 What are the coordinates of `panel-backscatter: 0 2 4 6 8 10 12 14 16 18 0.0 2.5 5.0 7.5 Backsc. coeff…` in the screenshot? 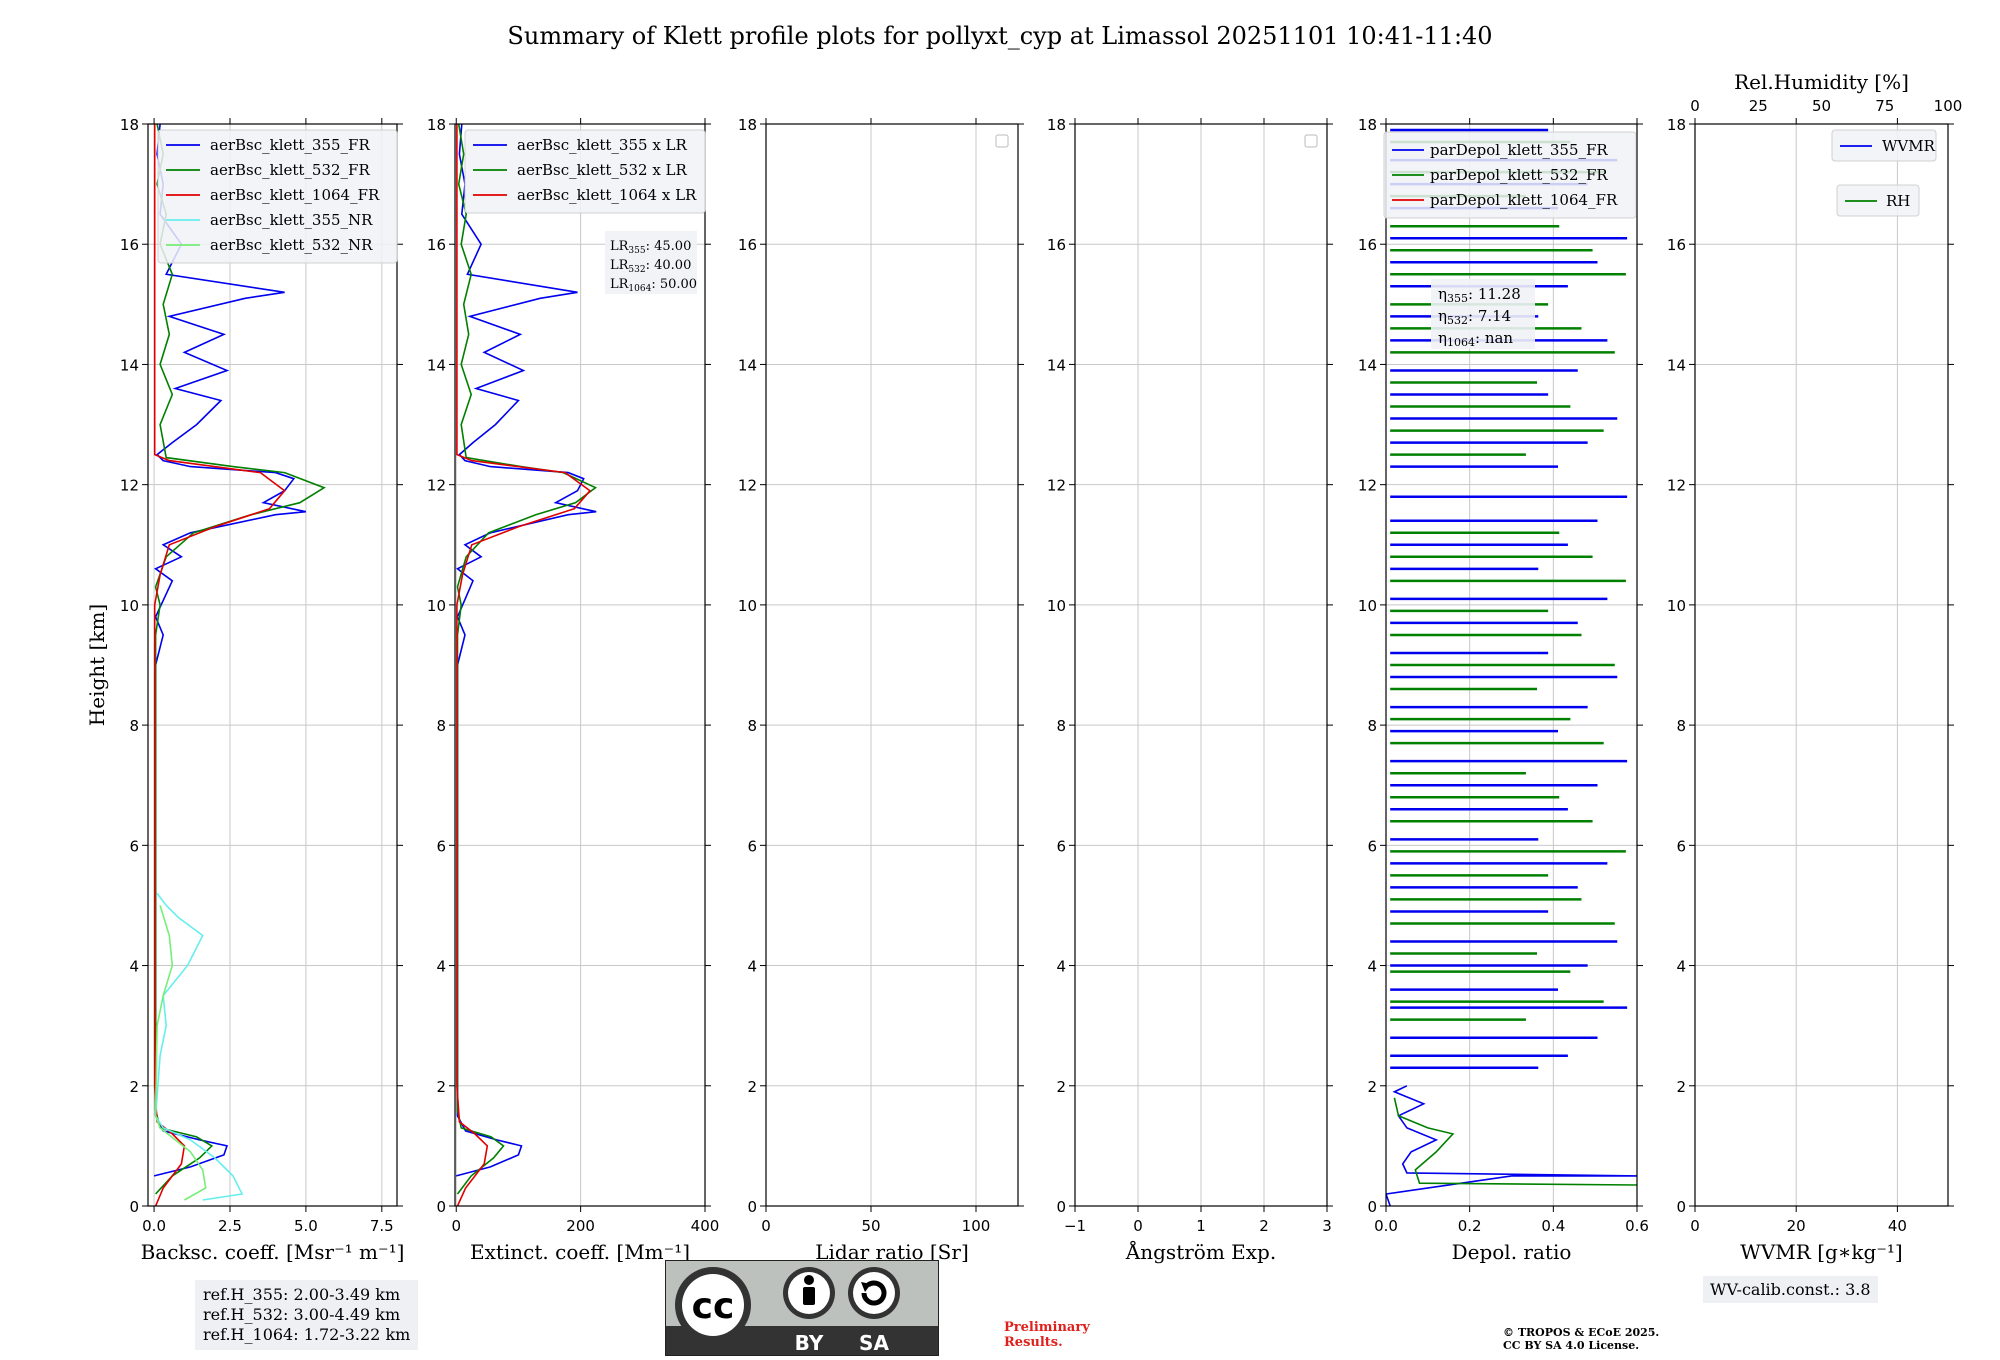 It's located at (244, 690).